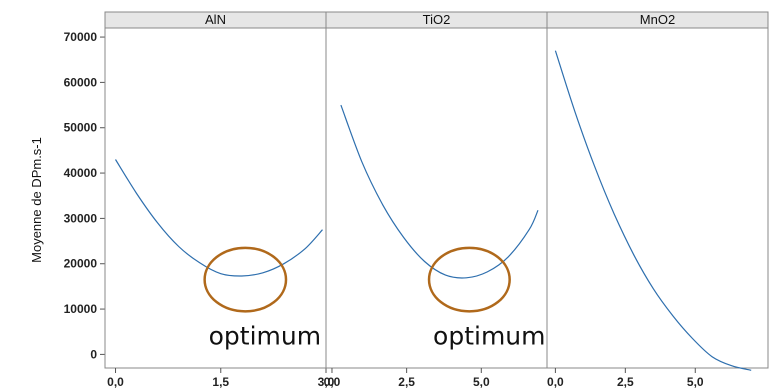 The height and width of the screenshot is (392, 771). What do you see at coordinates (220, 382) in the screenshot?
I see `x-tick-label: 1,5` at bounding box center [220, 382].